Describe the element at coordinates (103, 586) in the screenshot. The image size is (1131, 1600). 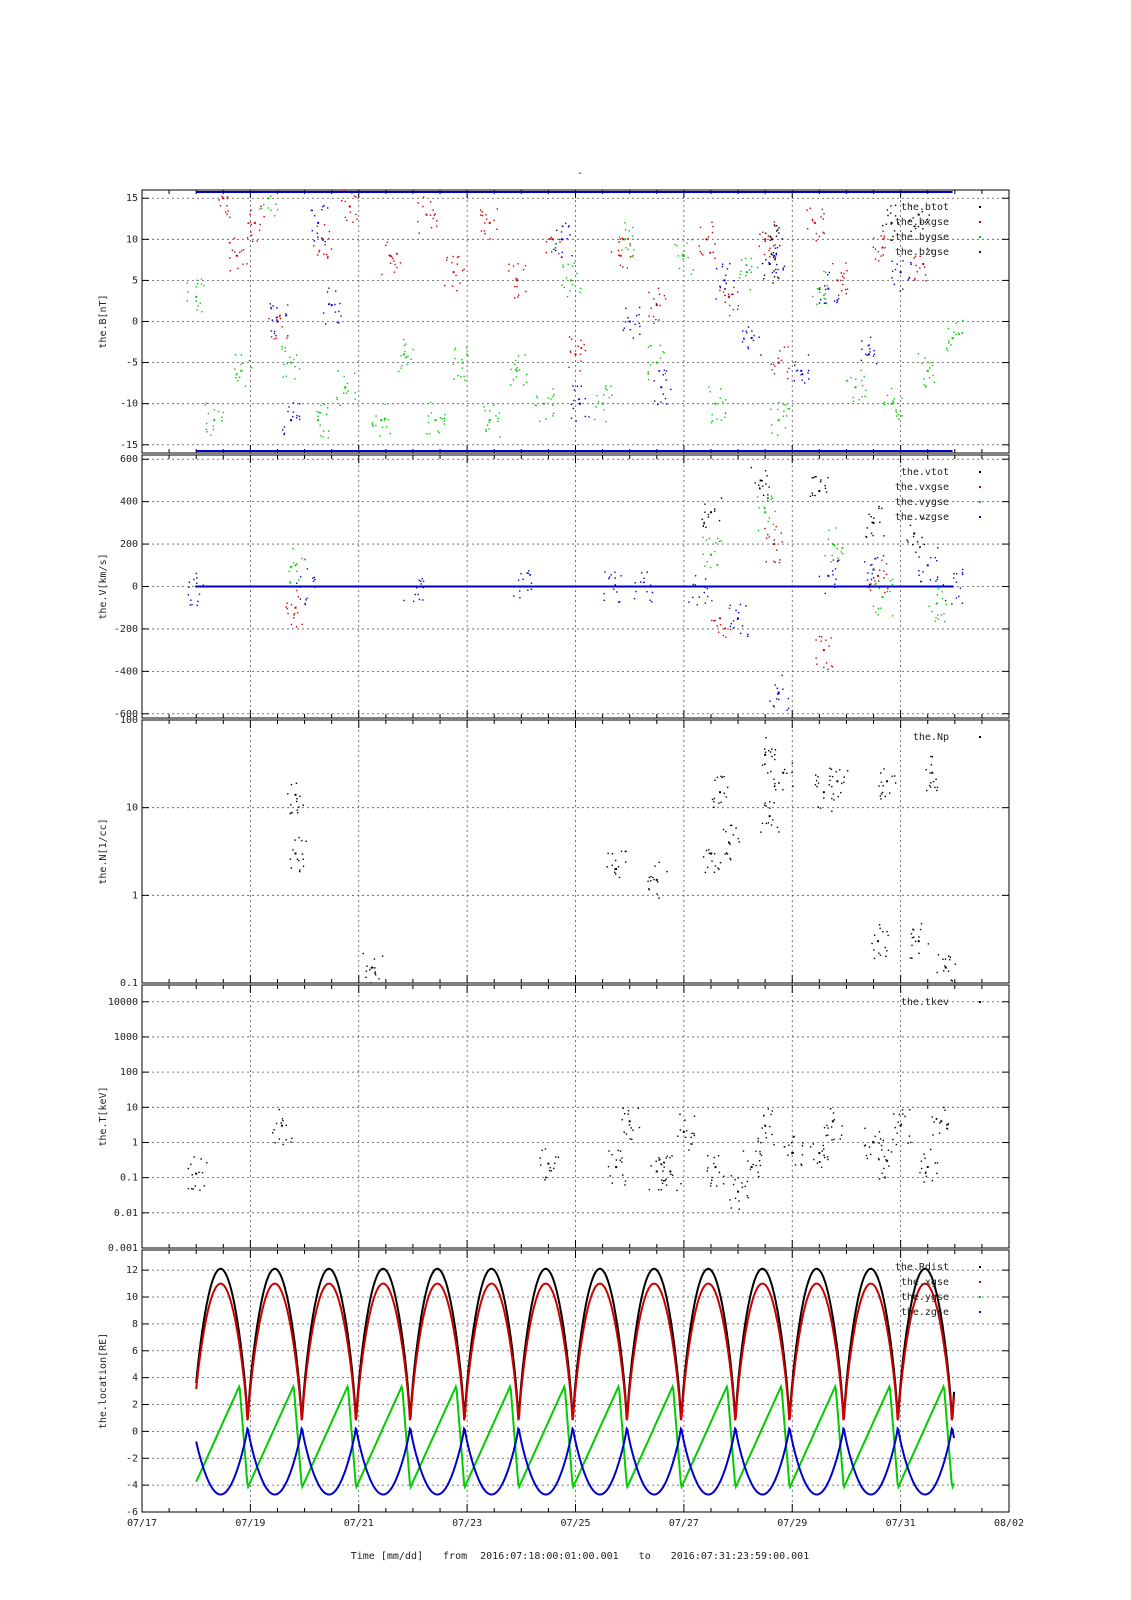
I see `y-axis-label: the.V[km/s]` at that location.